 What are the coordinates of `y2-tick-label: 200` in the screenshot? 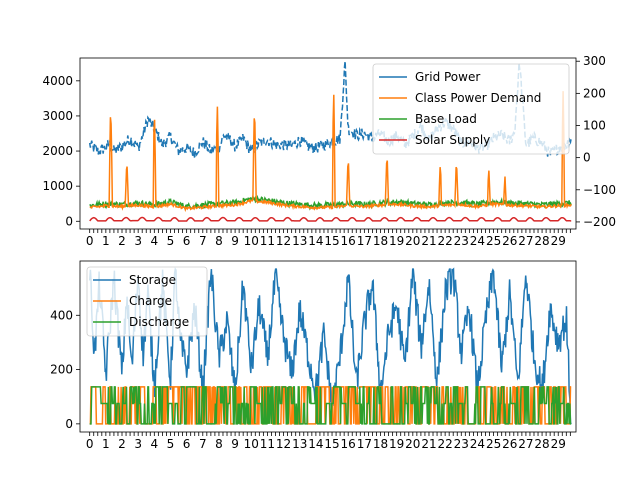 It's located at (594, 93).